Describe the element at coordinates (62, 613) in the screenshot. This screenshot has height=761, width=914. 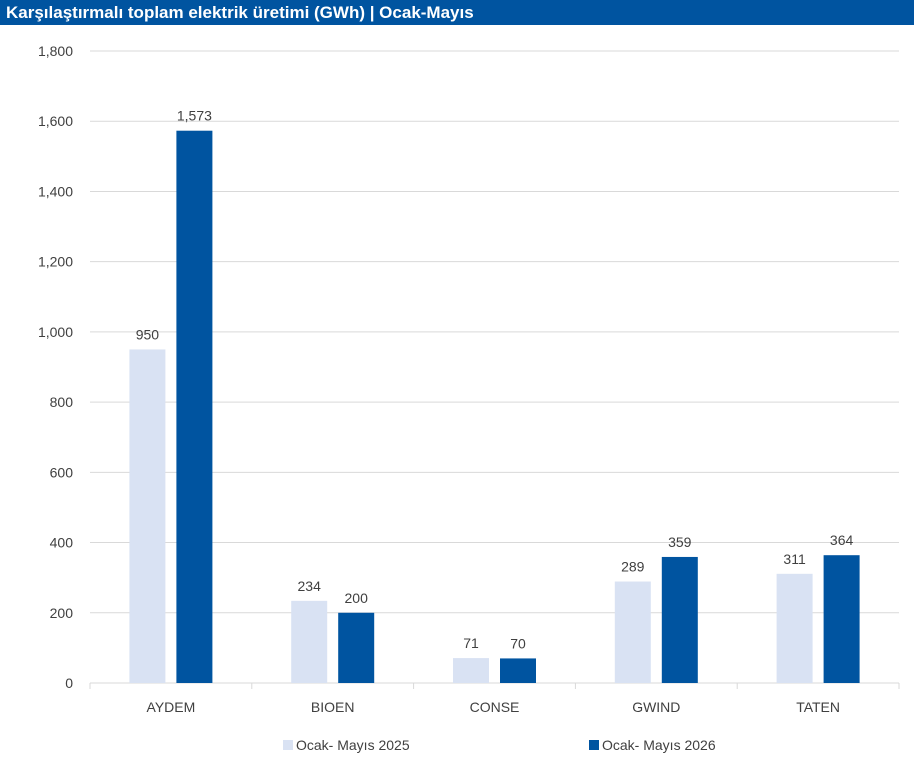
I see `y-tick-label: 200` at that location.